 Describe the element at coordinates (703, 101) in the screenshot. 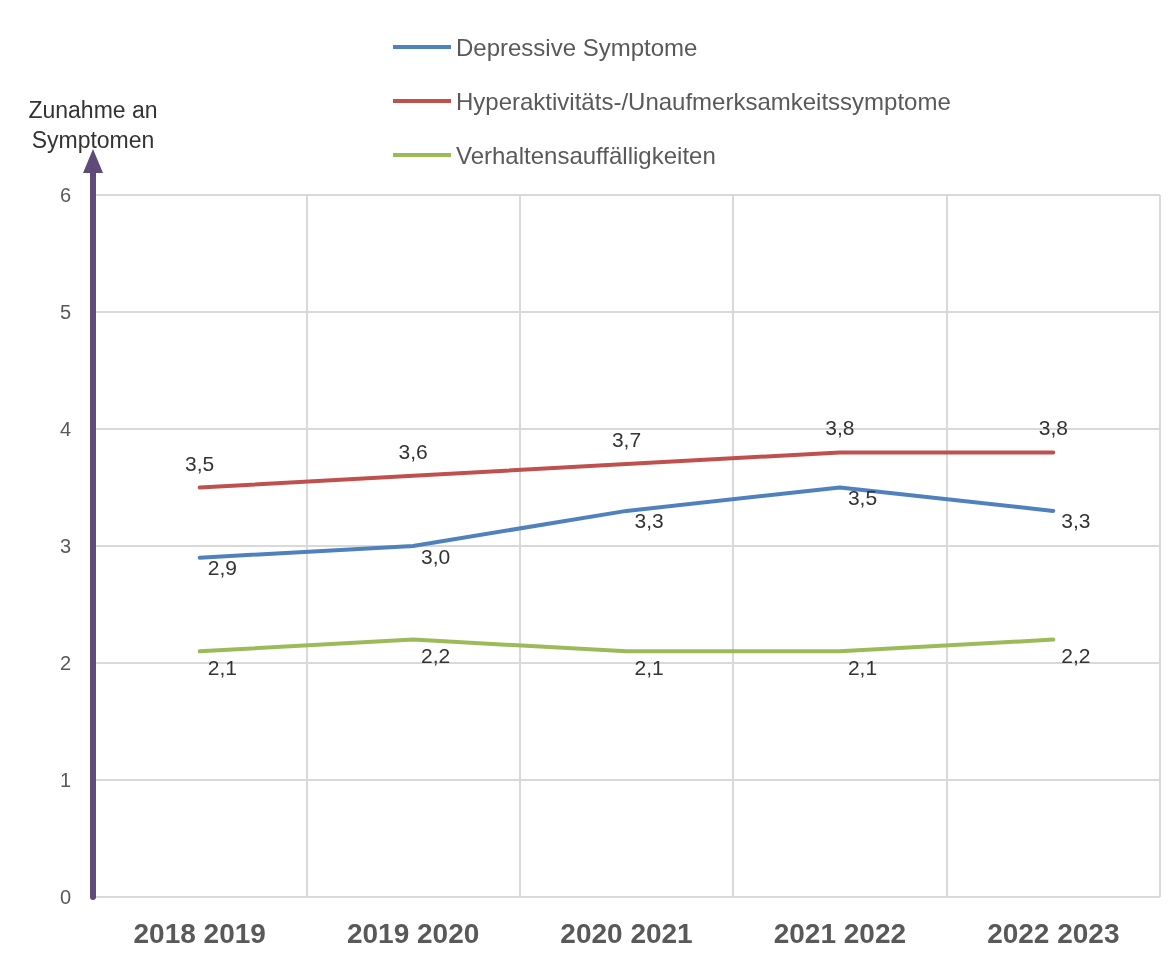

I see `legend-label: Hyperaktivitäts-/Unaufmerksamkeitssymptome` at that location.